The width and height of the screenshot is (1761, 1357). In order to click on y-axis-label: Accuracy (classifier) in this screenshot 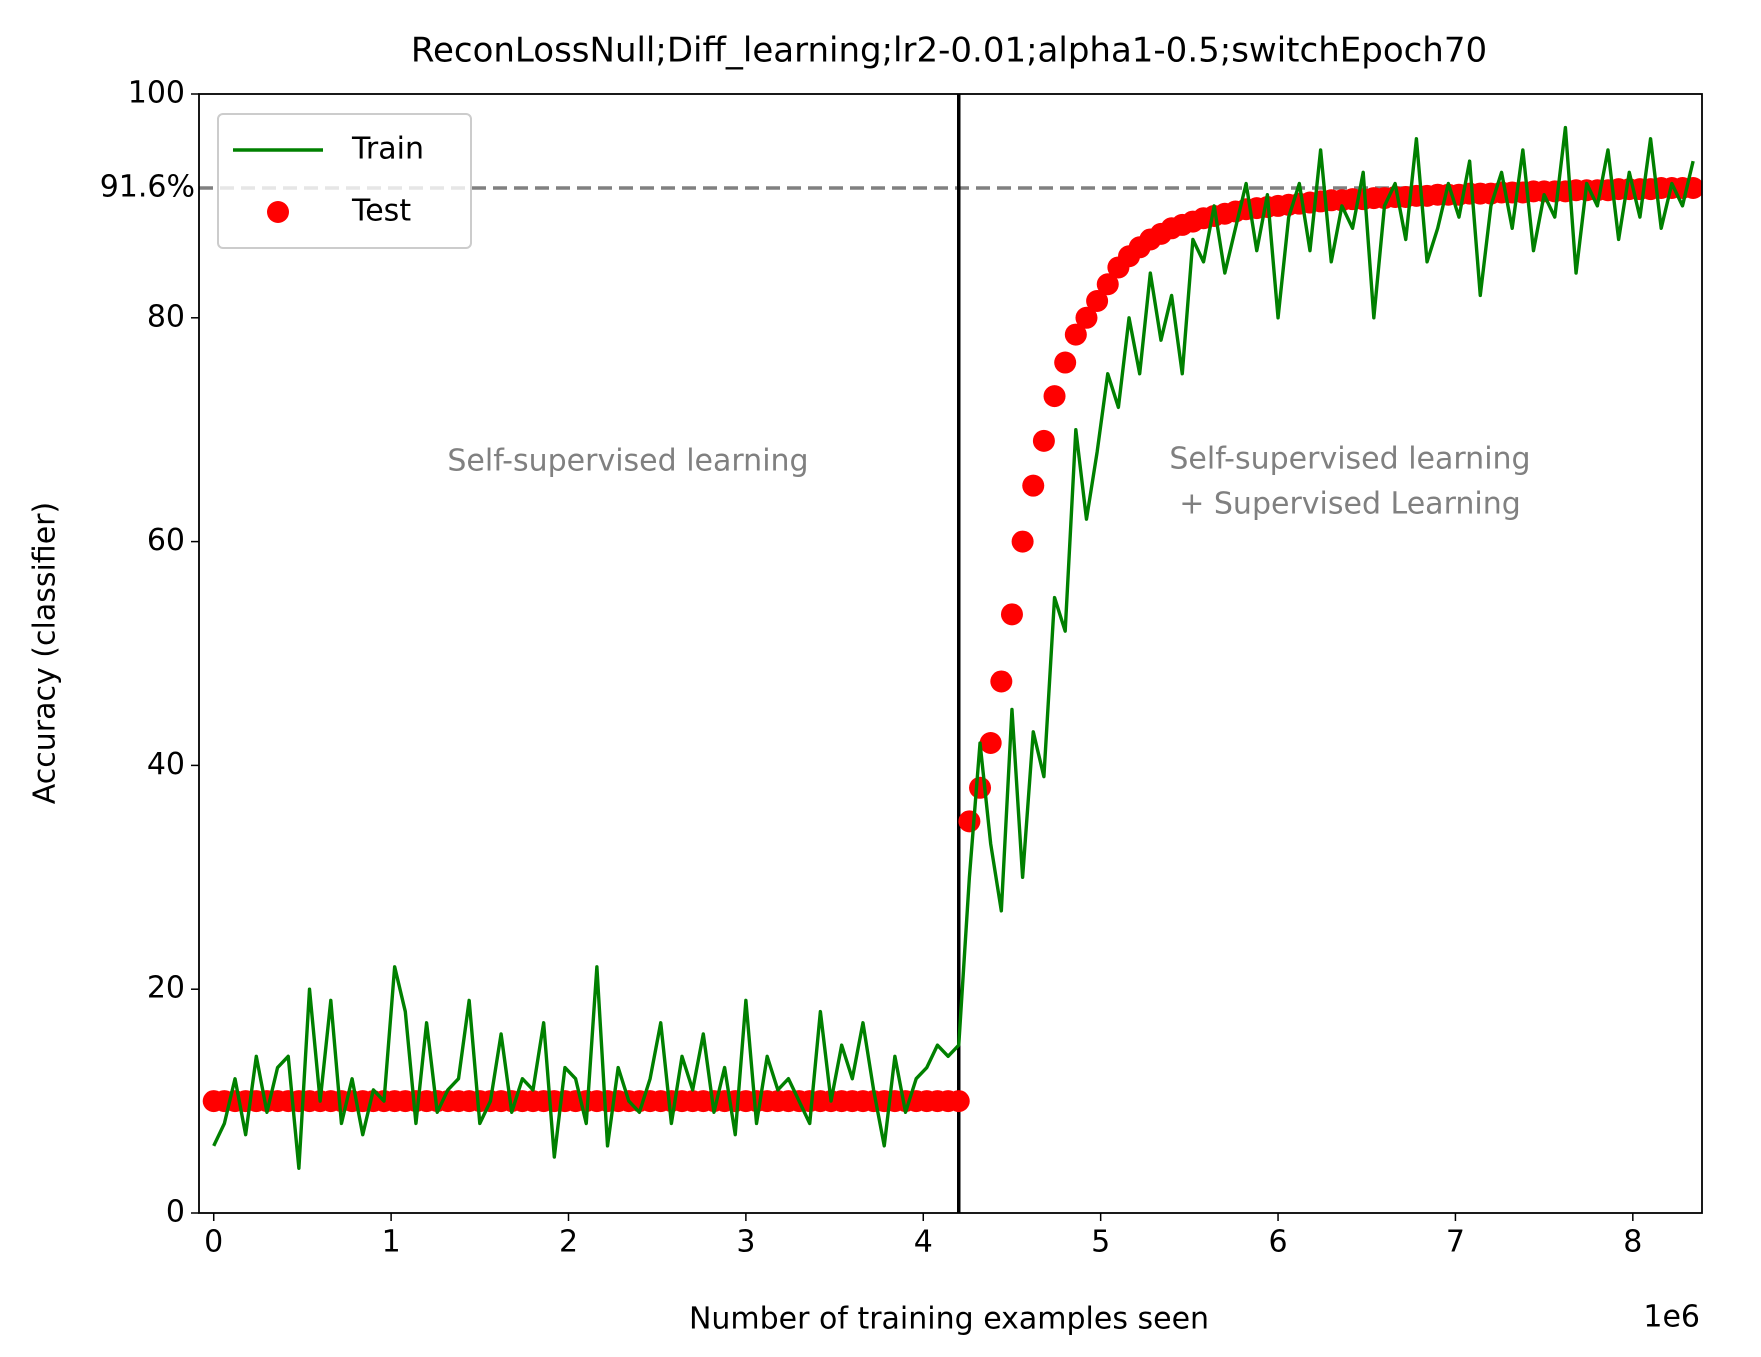, I will do `click(45, 653)`.